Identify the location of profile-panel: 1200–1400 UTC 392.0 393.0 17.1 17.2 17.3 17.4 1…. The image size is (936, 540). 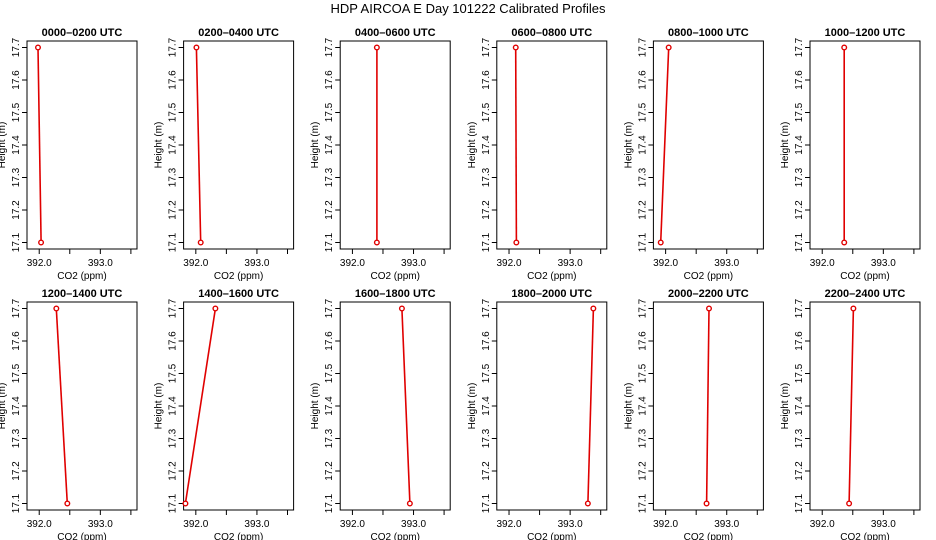
(69, 414).